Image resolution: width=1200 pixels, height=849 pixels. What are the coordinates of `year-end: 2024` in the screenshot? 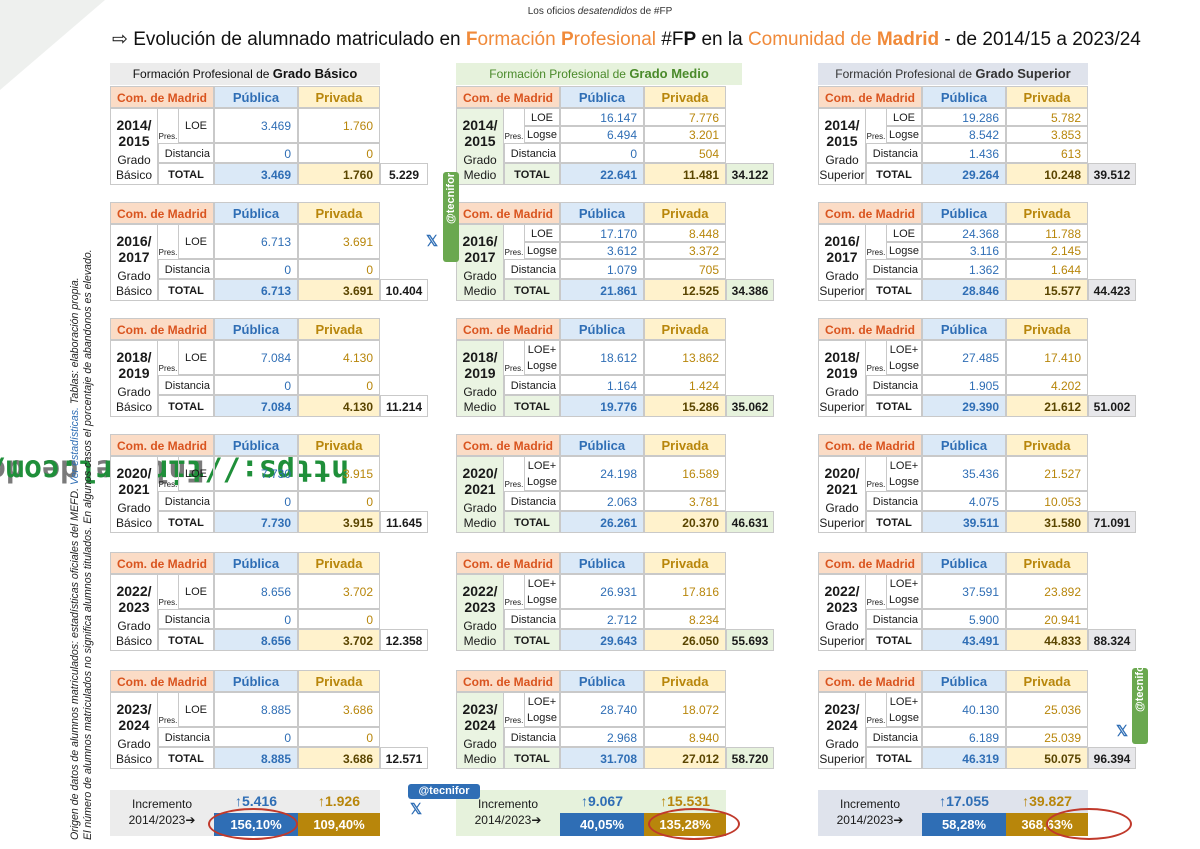 It's located at (842, 725).